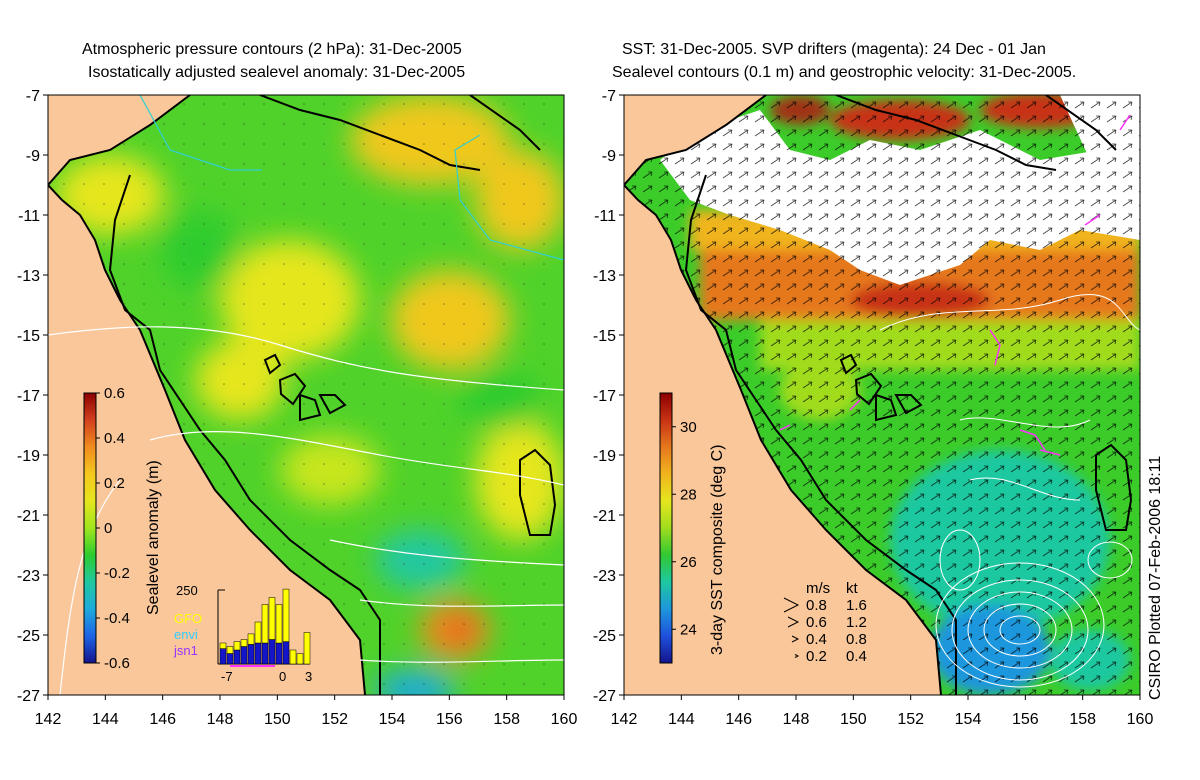 This screenshot has height=780, width=1200. I want to click on histogram-x-tick: 3, so click(308, 676).